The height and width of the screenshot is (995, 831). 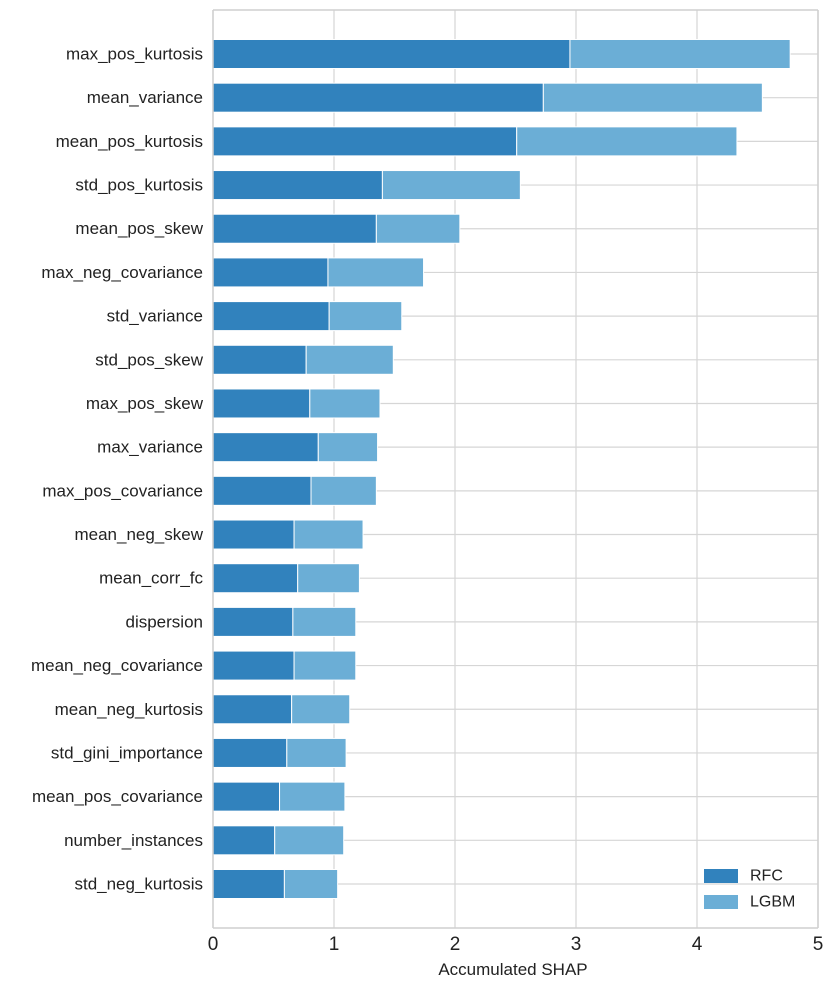 What do you see at coordinates (165, 621) in the screenshot?
I see `y-tick-label: dispersion` at bounding box center [165, 621].